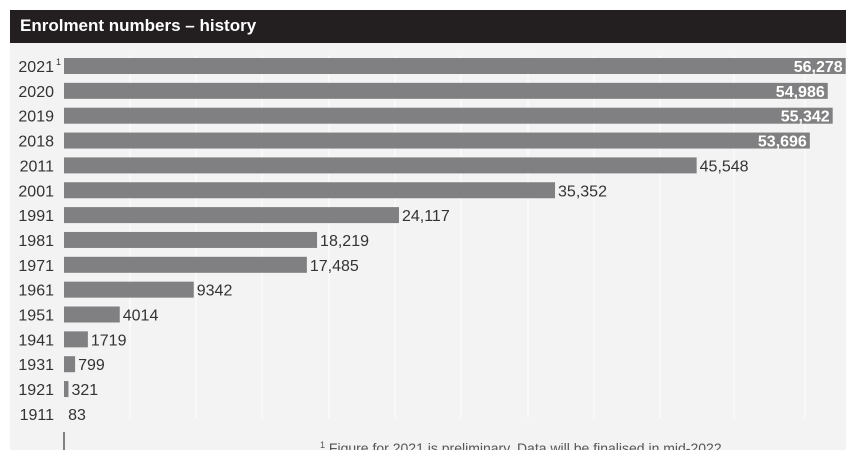 The width and height of the screenshot is (846, 450). I want to click on category-label: 1971, so click(36, 266).